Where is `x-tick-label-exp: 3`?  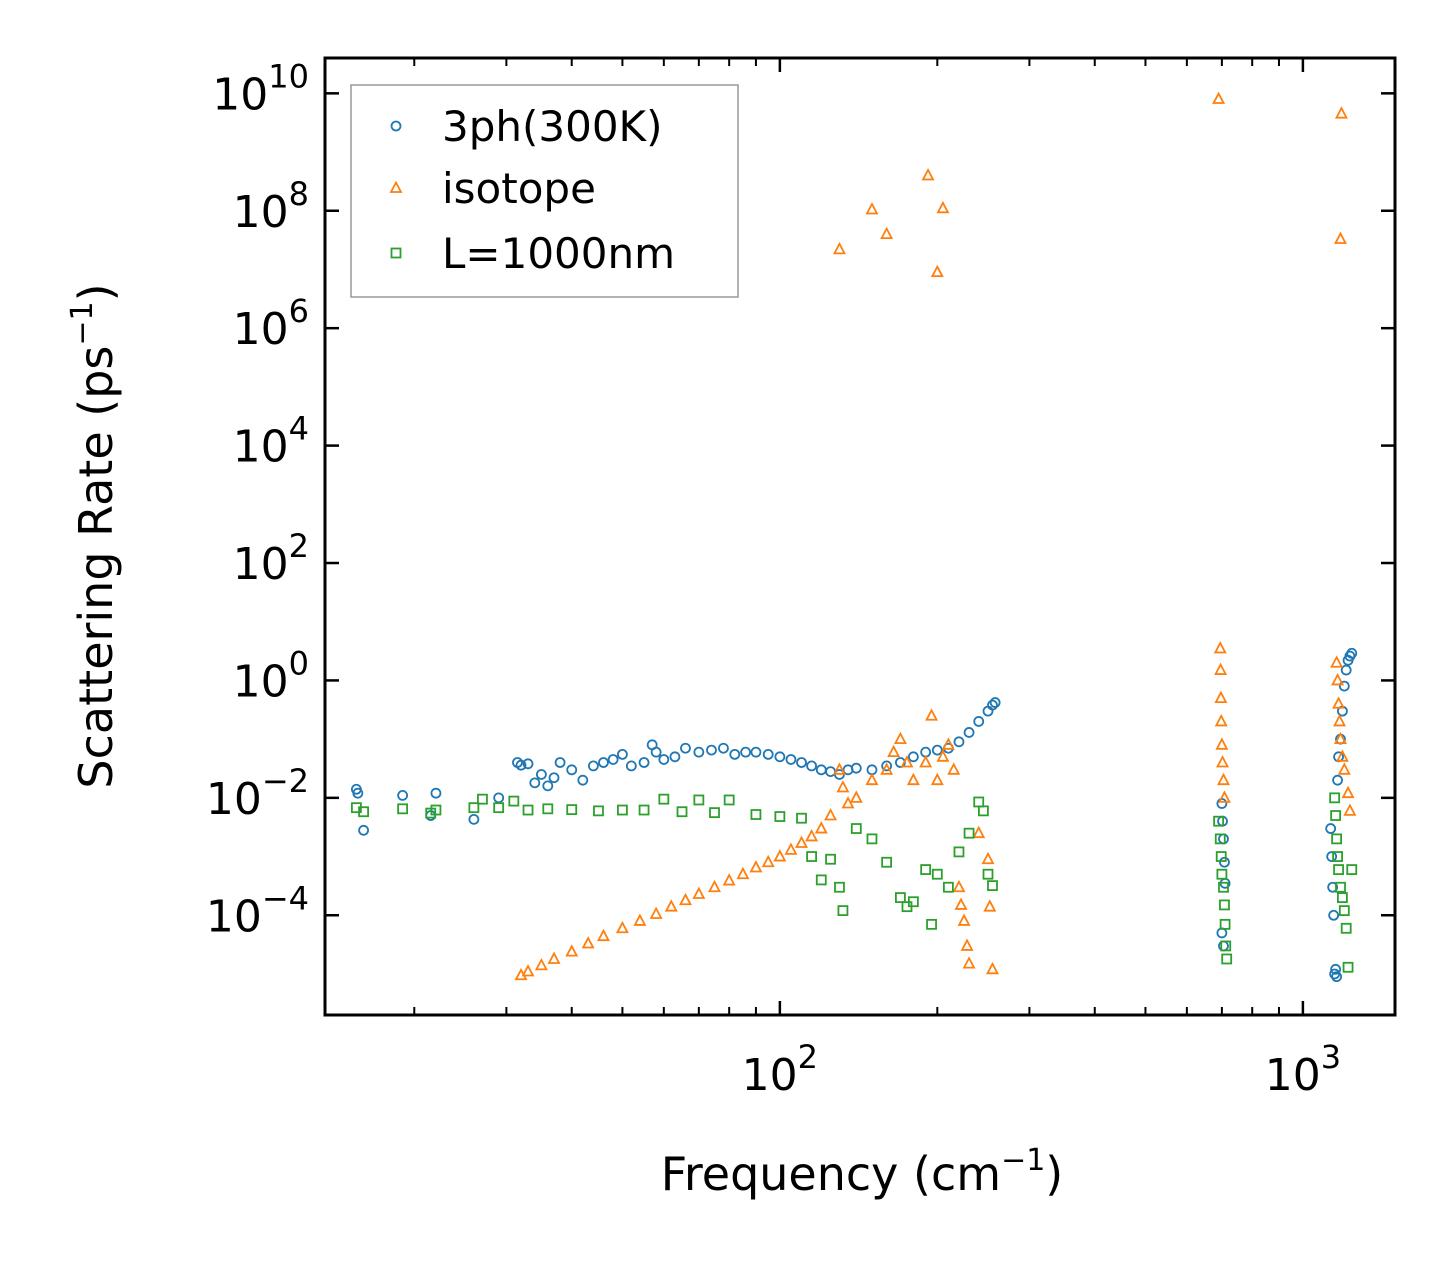
x-tick-label-exp: 3 is located at coordinates (1331, 1057).